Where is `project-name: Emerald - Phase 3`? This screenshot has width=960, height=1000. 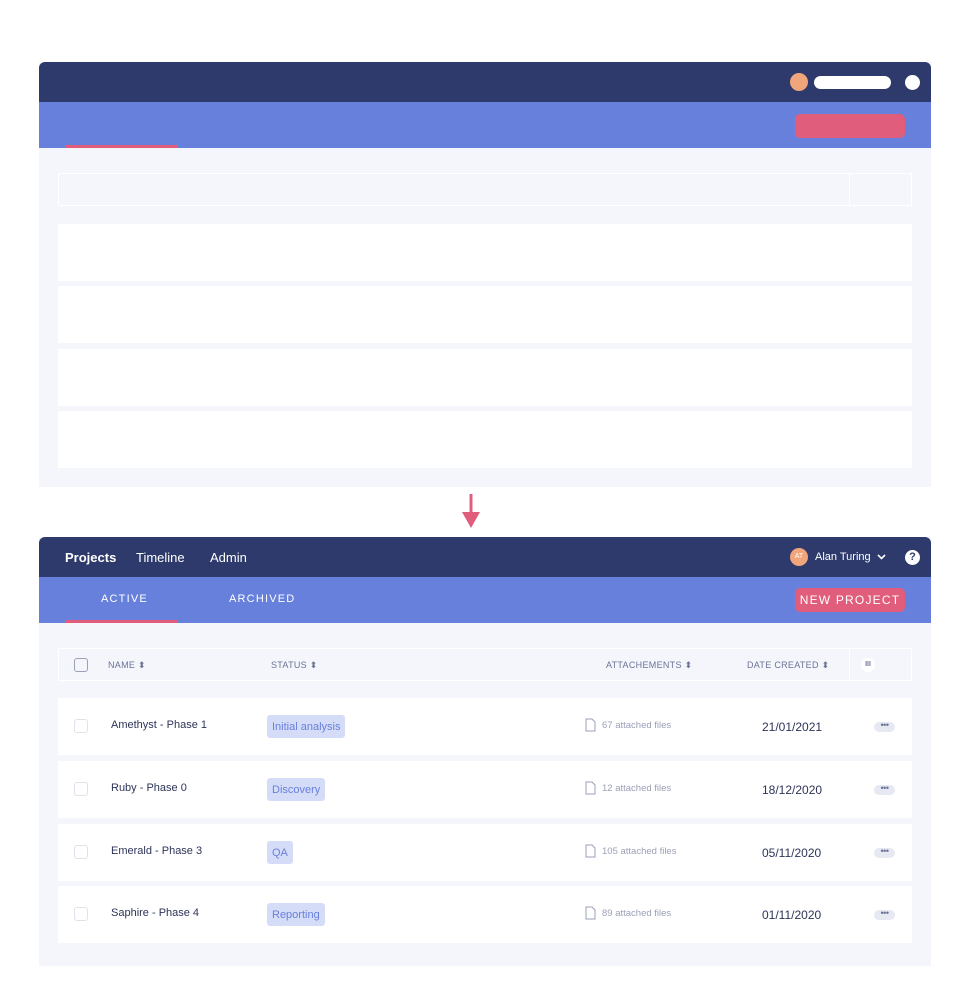
project-name: Emerald - Phase 3 is located at coordinates (157, 851).